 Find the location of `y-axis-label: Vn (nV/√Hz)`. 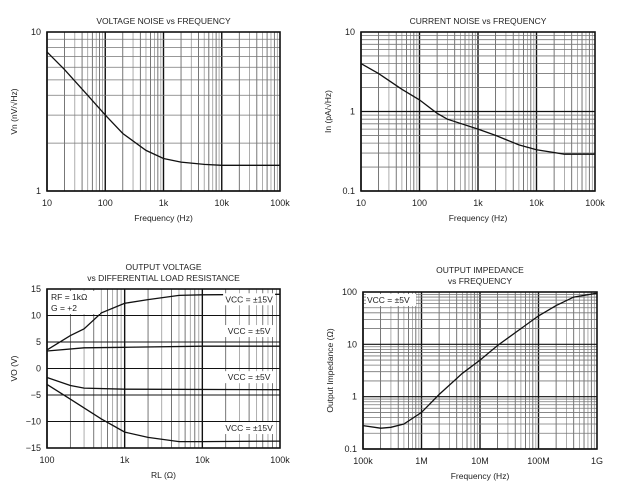

y-axis-label: Vn (nV/√Hz) is located at coordinates (14, 111).